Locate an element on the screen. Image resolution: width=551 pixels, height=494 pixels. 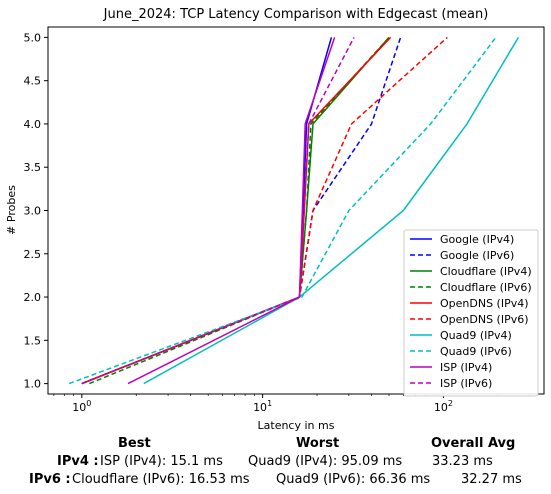
y-axis: 1.0 1.5 2.0 2.5 3.0 3.5 4.0 4.5 5.0 is located at coordinates (36, 210).